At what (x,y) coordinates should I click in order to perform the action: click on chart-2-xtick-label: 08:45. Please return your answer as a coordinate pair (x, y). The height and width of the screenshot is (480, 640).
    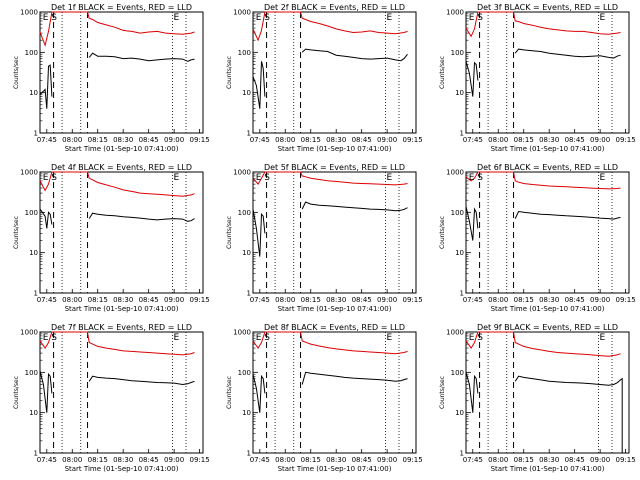
    Looking at the image, I should click on (362, 140).